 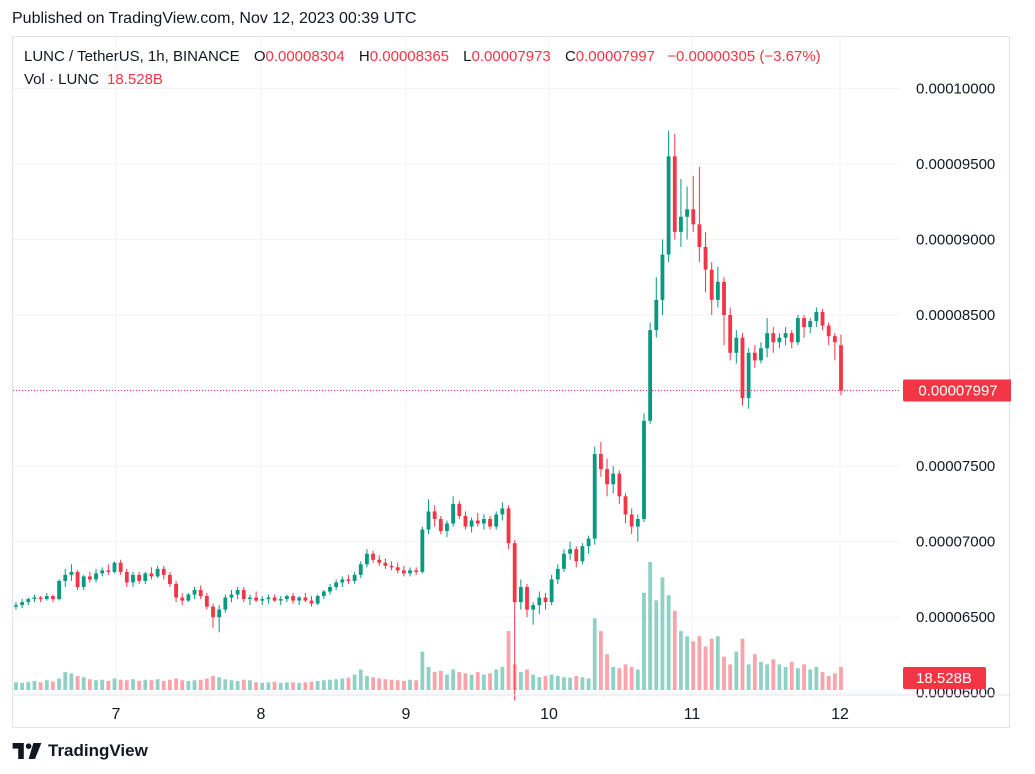 I want to click on price-tick-label: 0.00007500, so click(x=955, y=466).